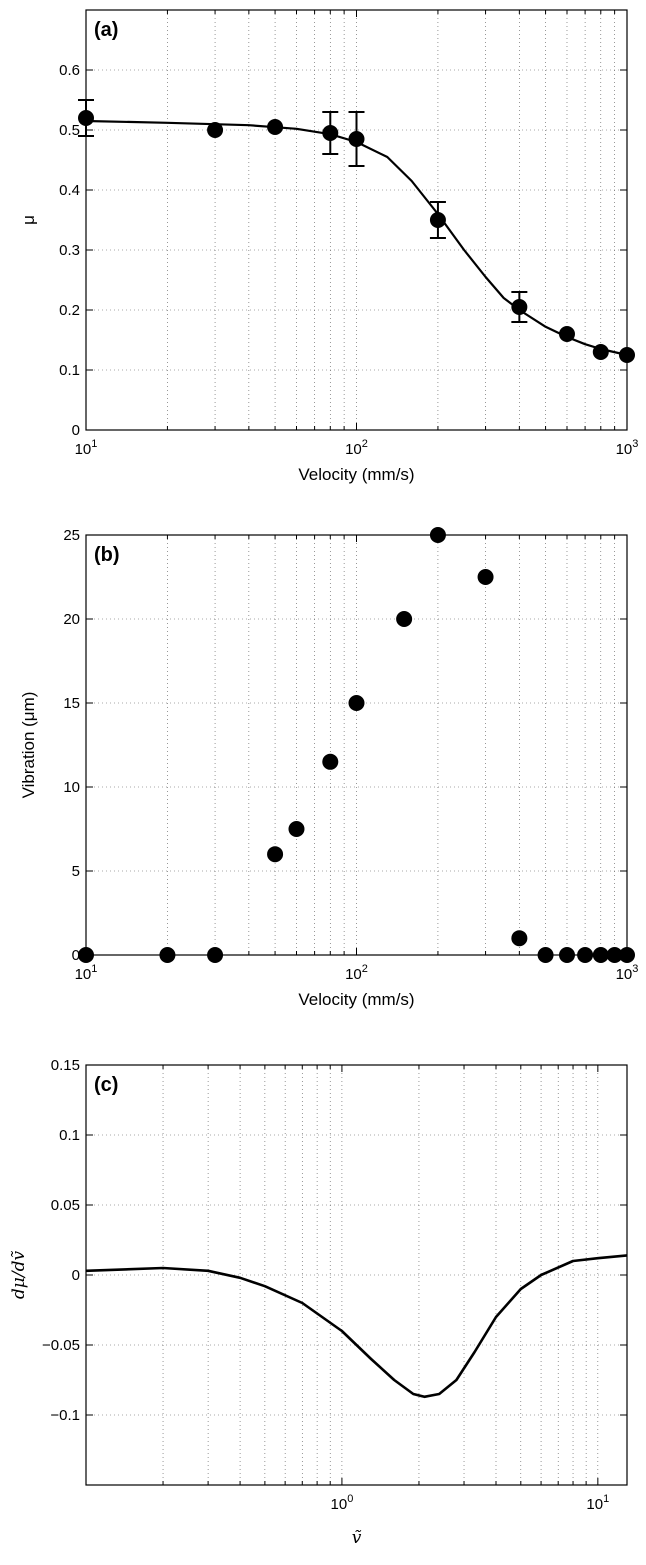  Describe the element at coordinates (19, 1275) in the screenshot. I see `y-axis-label: dμ/dṽ` at that location.